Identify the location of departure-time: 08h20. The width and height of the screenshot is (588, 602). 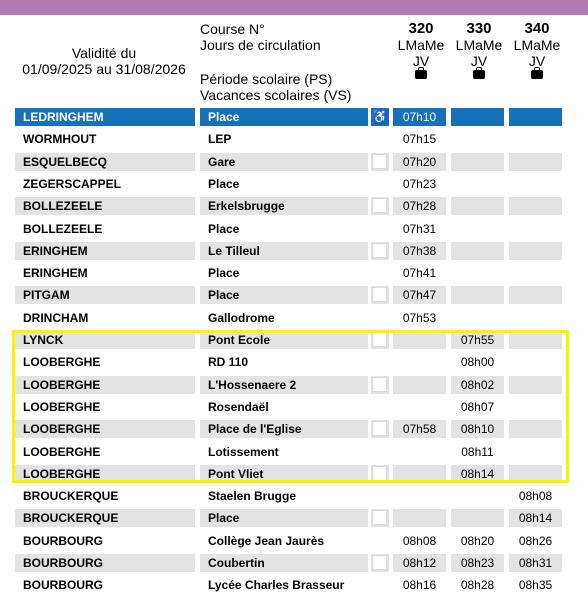
(477, 540).